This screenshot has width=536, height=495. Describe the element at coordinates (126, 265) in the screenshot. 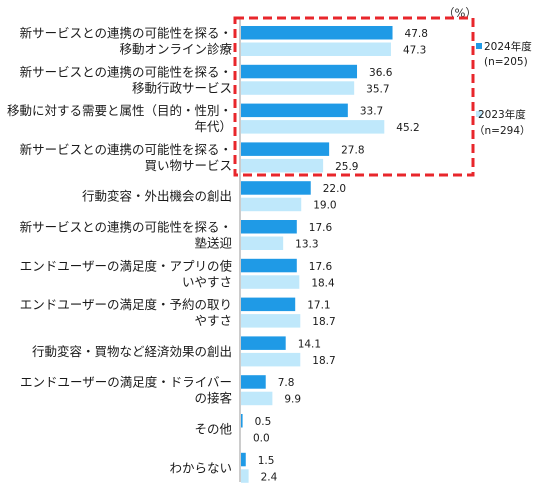

I see `category-label-line: エンドユーザーの満足度・アプリの使` at that location.